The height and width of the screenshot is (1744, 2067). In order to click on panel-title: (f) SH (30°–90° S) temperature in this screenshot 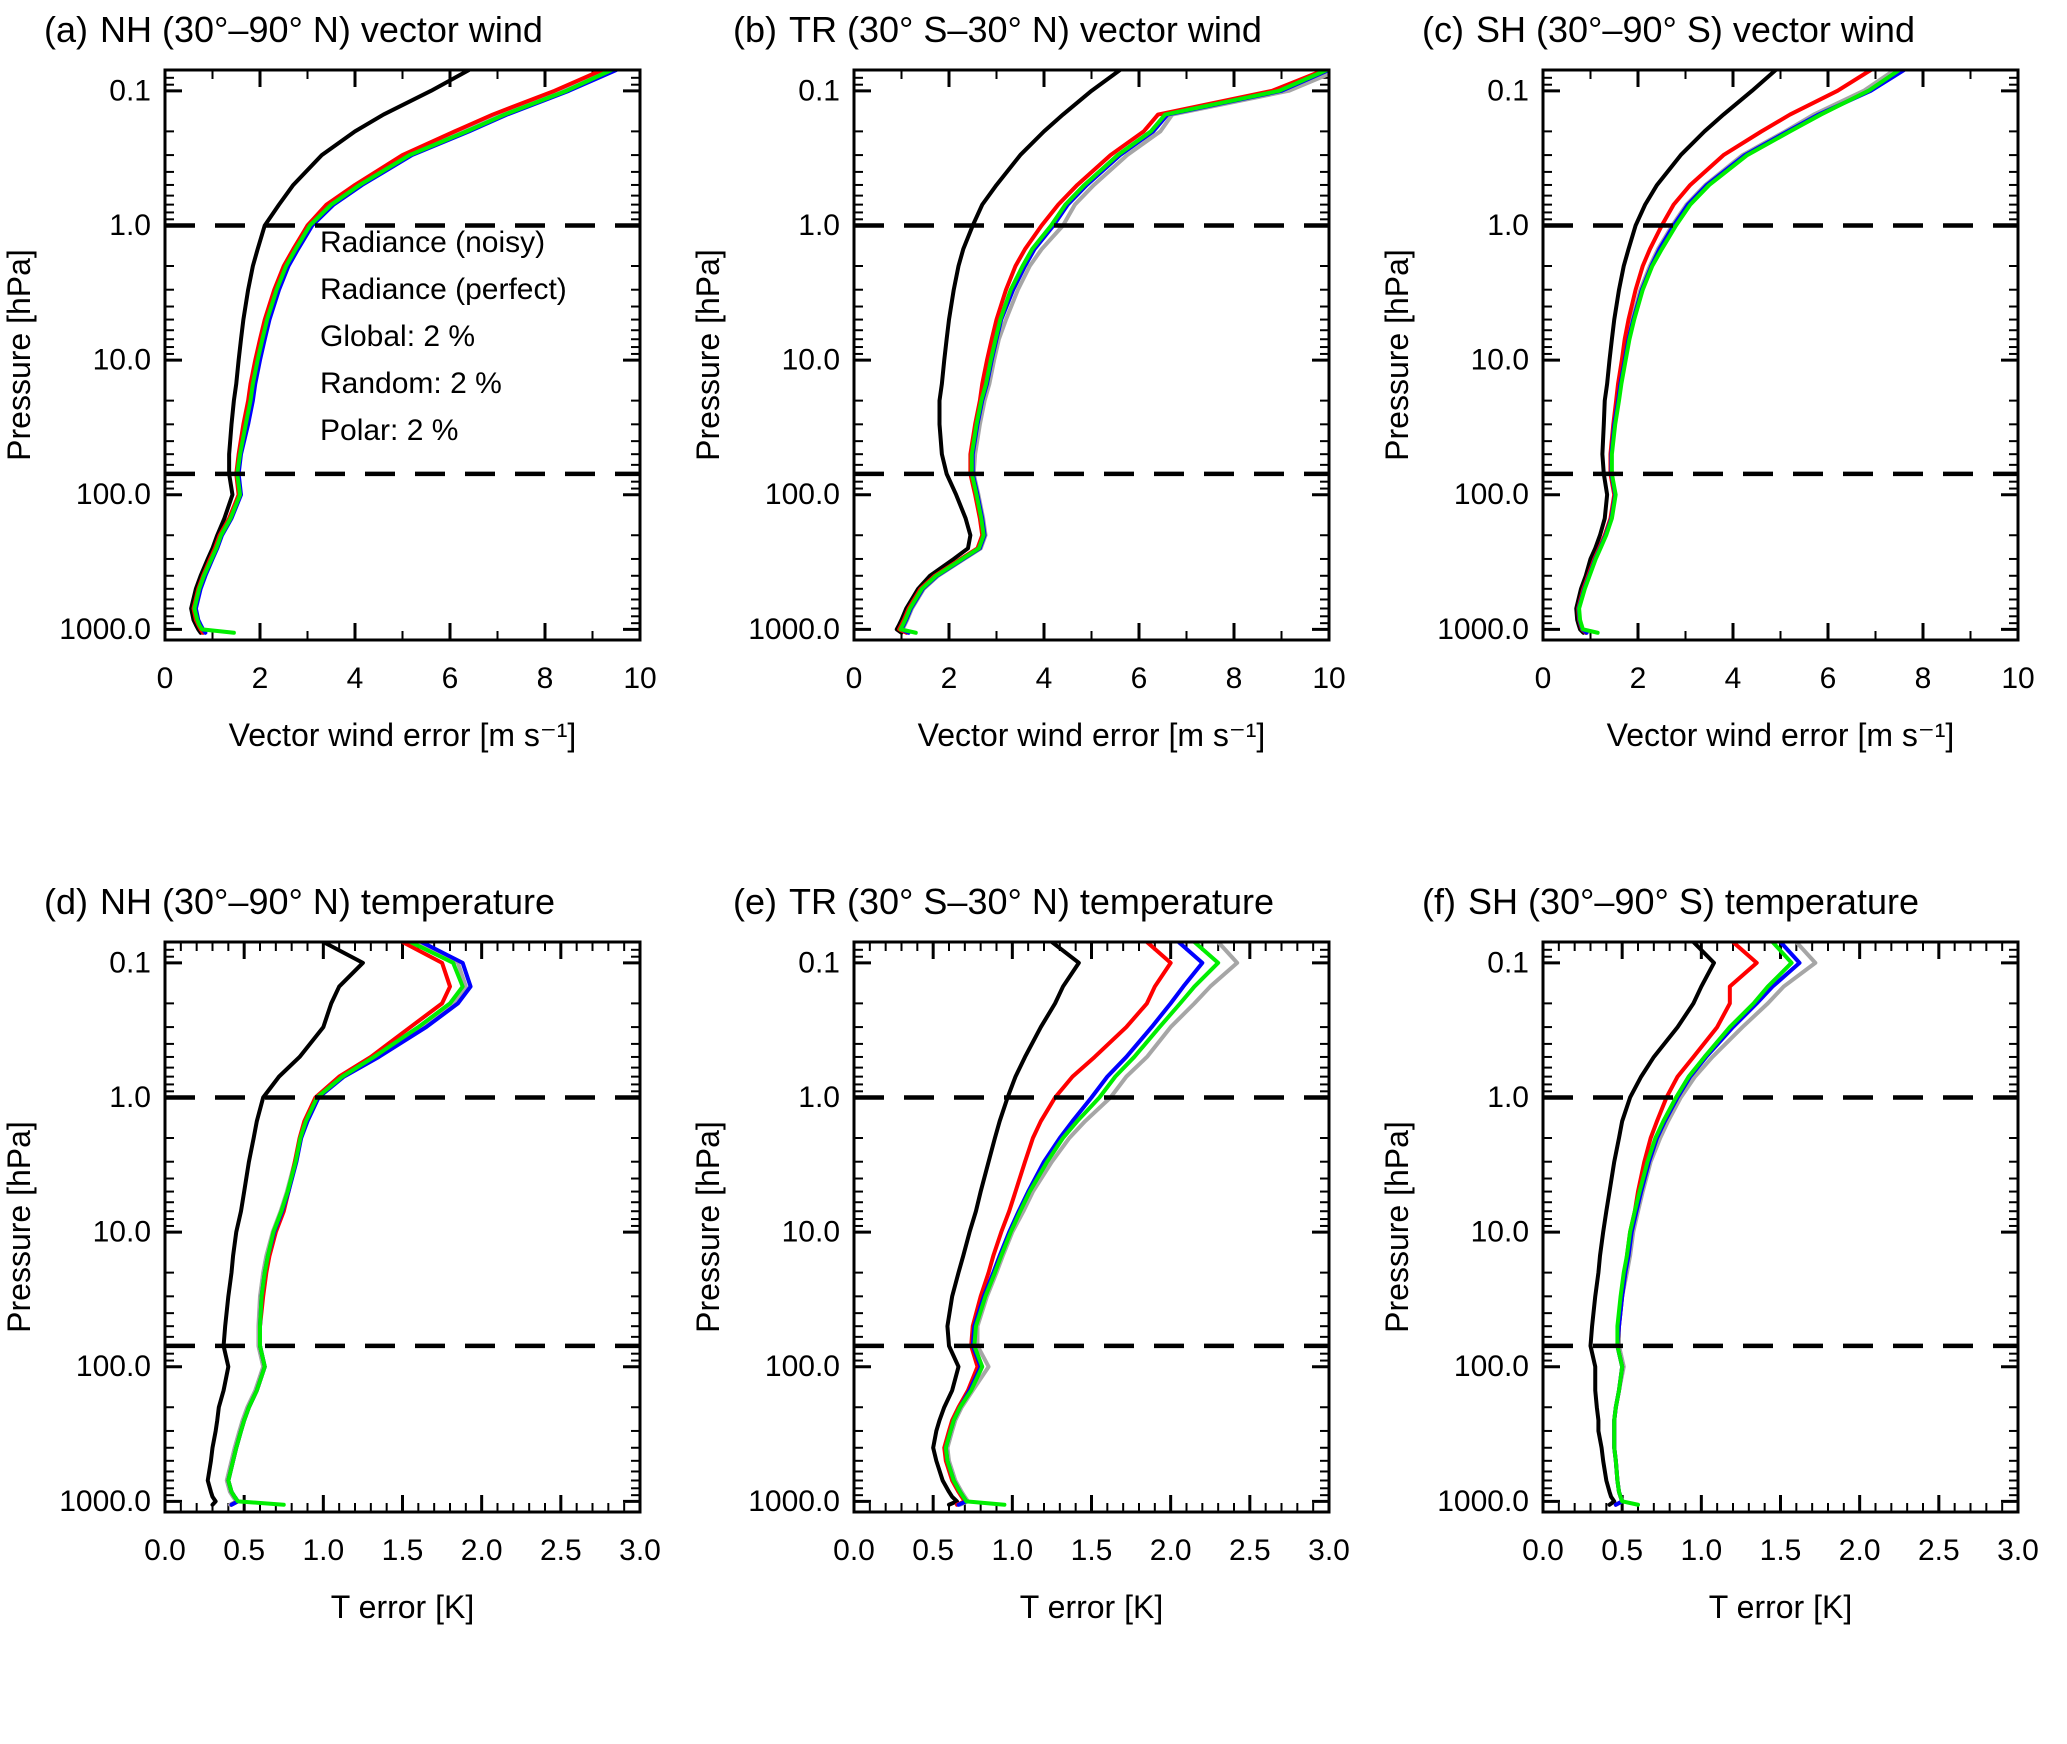, I will do `click(1670, 901)`.